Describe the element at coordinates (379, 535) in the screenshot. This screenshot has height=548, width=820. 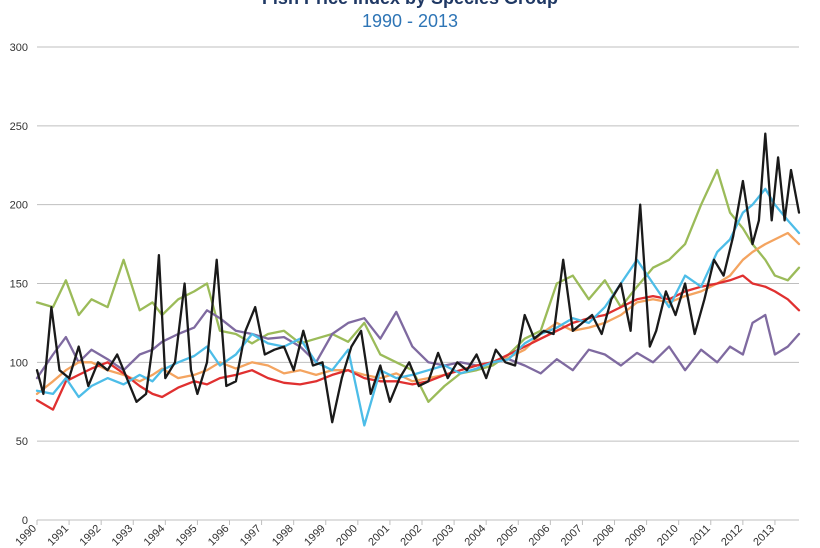
I see `x-tick-label: 2001` at that location.